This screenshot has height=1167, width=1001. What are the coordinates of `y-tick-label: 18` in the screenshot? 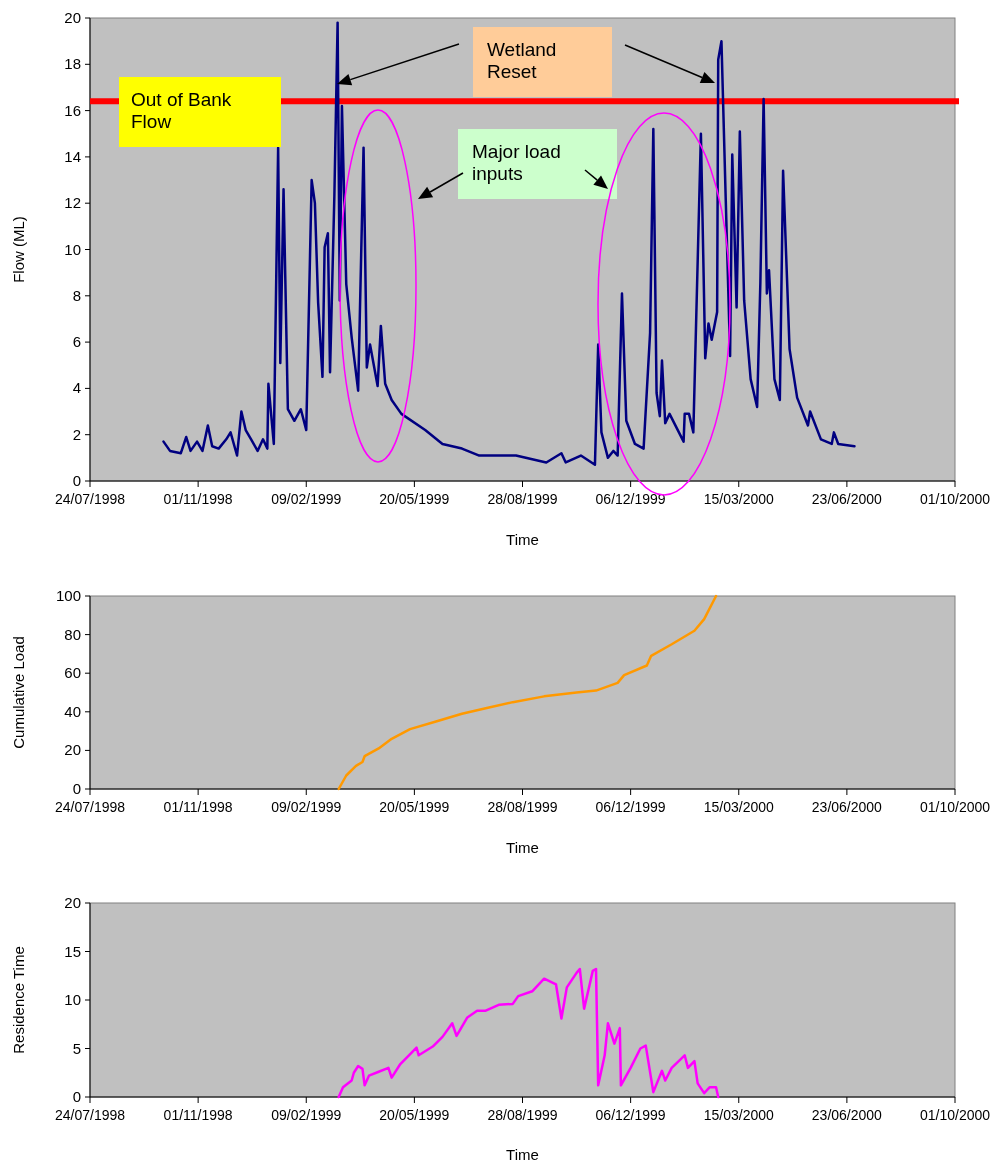 It's located at (72, 64).